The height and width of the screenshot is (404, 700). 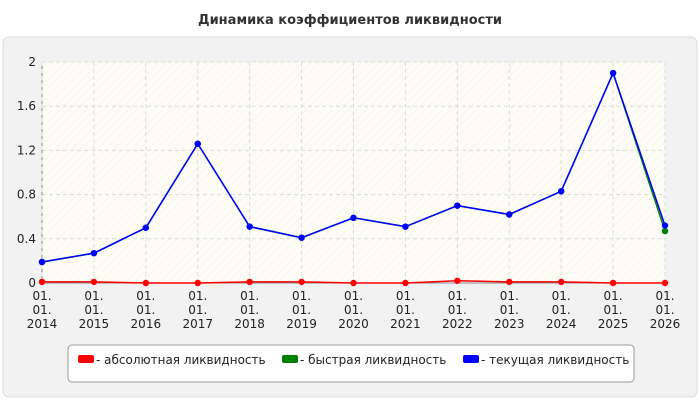 What do you see at coordinates (613, 310) in the screenshot?
I see `x-tick-label: 01. 01. 2025` at bounding box center [613, 310].